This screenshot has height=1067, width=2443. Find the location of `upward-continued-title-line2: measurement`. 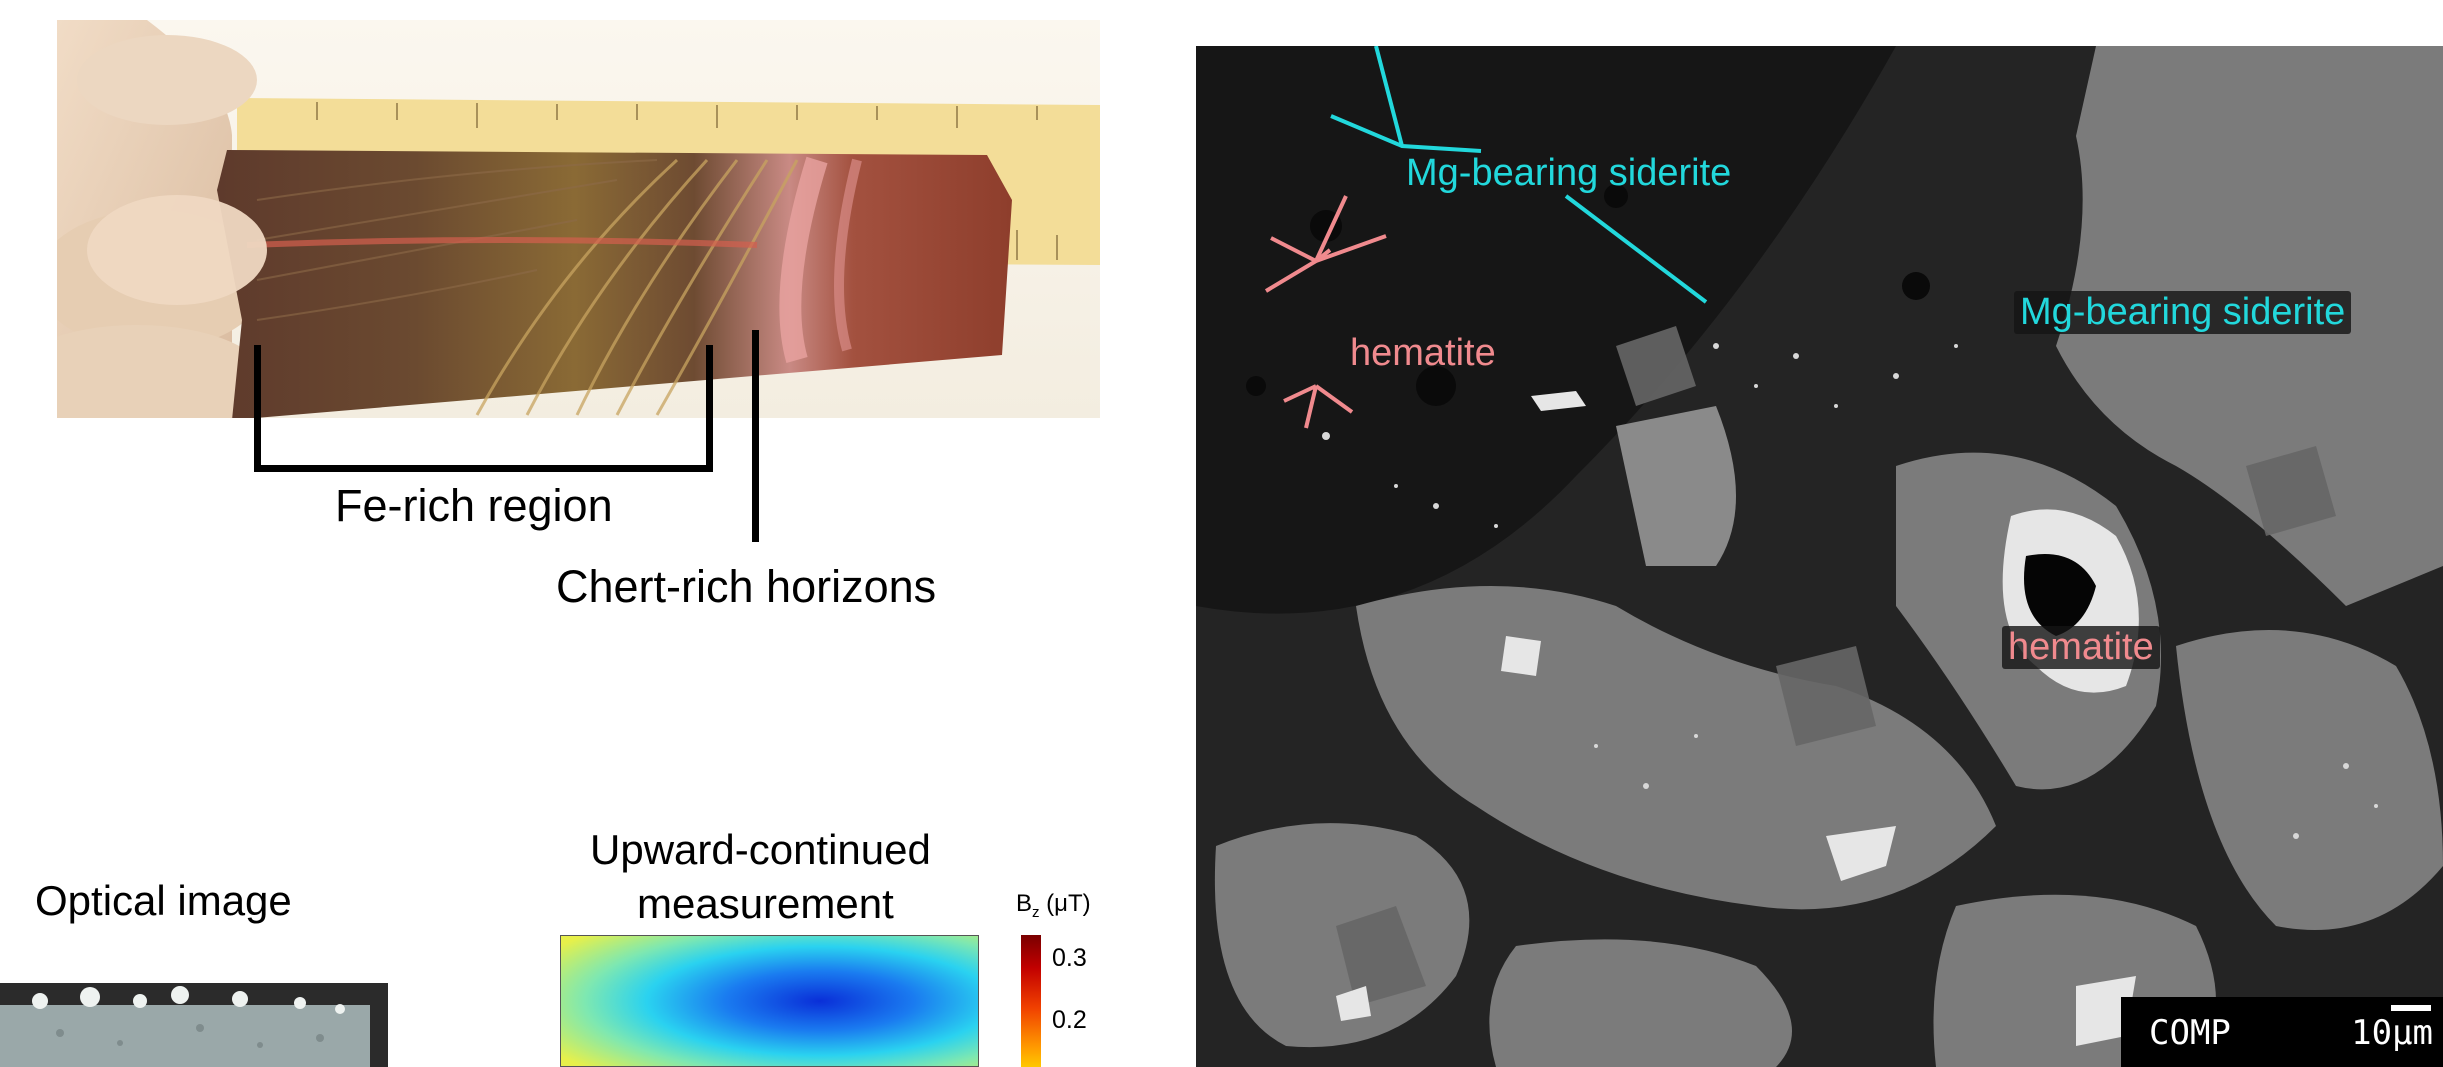

upward-continued-title-line2: measurement is located at coordinates (765, 903).